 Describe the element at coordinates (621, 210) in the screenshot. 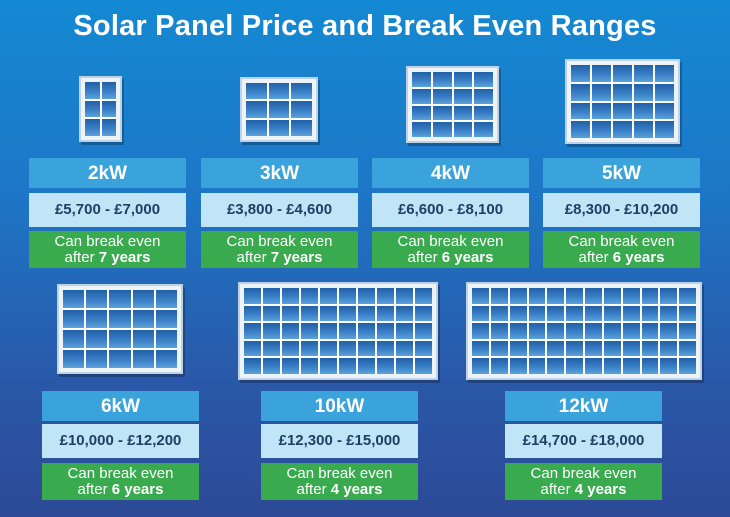

I see `price-range: £8,300 - £10,200` at that location.